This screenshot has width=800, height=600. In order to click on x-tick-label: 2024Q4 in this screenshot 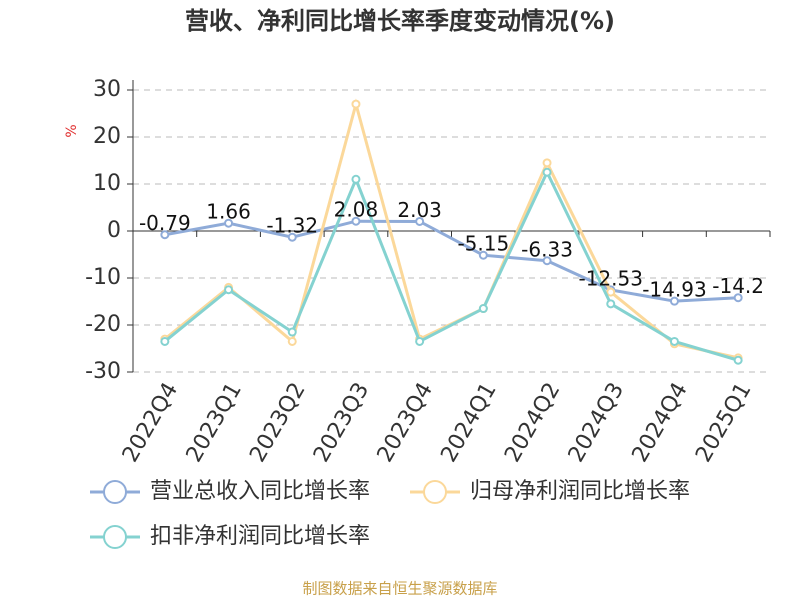, I will do `click(660, 423)`.